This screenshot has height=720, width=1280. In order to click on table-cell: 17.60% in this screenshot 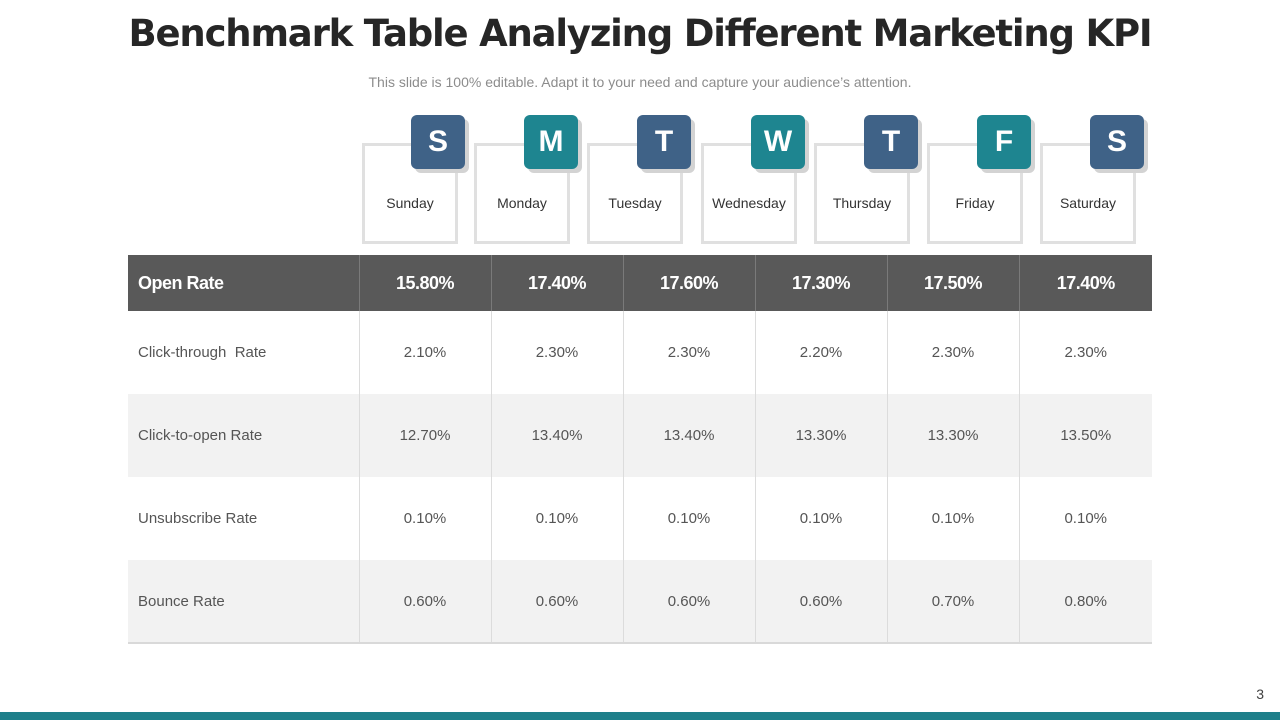, I will do `click(688, 283)`.